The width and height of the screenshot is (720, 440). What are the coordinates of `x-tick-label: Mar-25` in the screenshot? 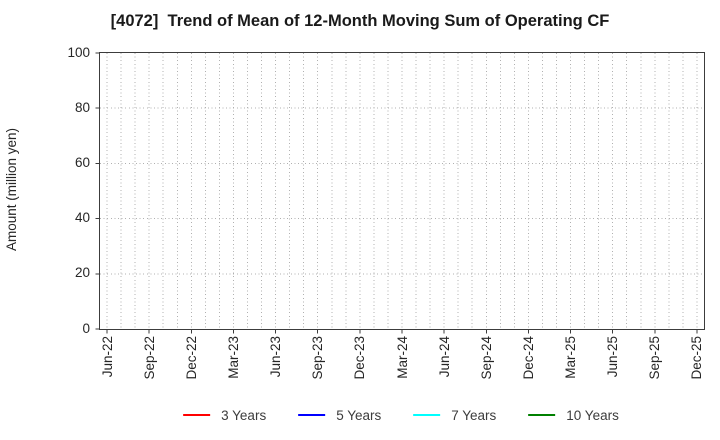 It's located at (571, 357).